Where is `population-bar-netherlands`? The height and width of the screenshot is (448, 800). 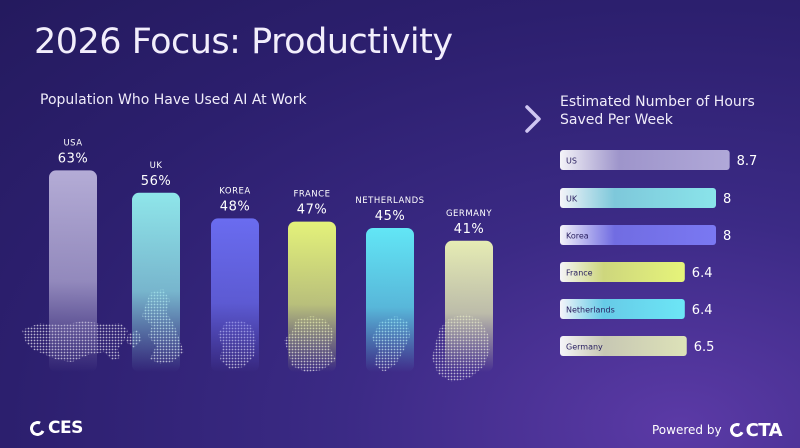 population-bar-netherlands is located at coordinates (390, 300).